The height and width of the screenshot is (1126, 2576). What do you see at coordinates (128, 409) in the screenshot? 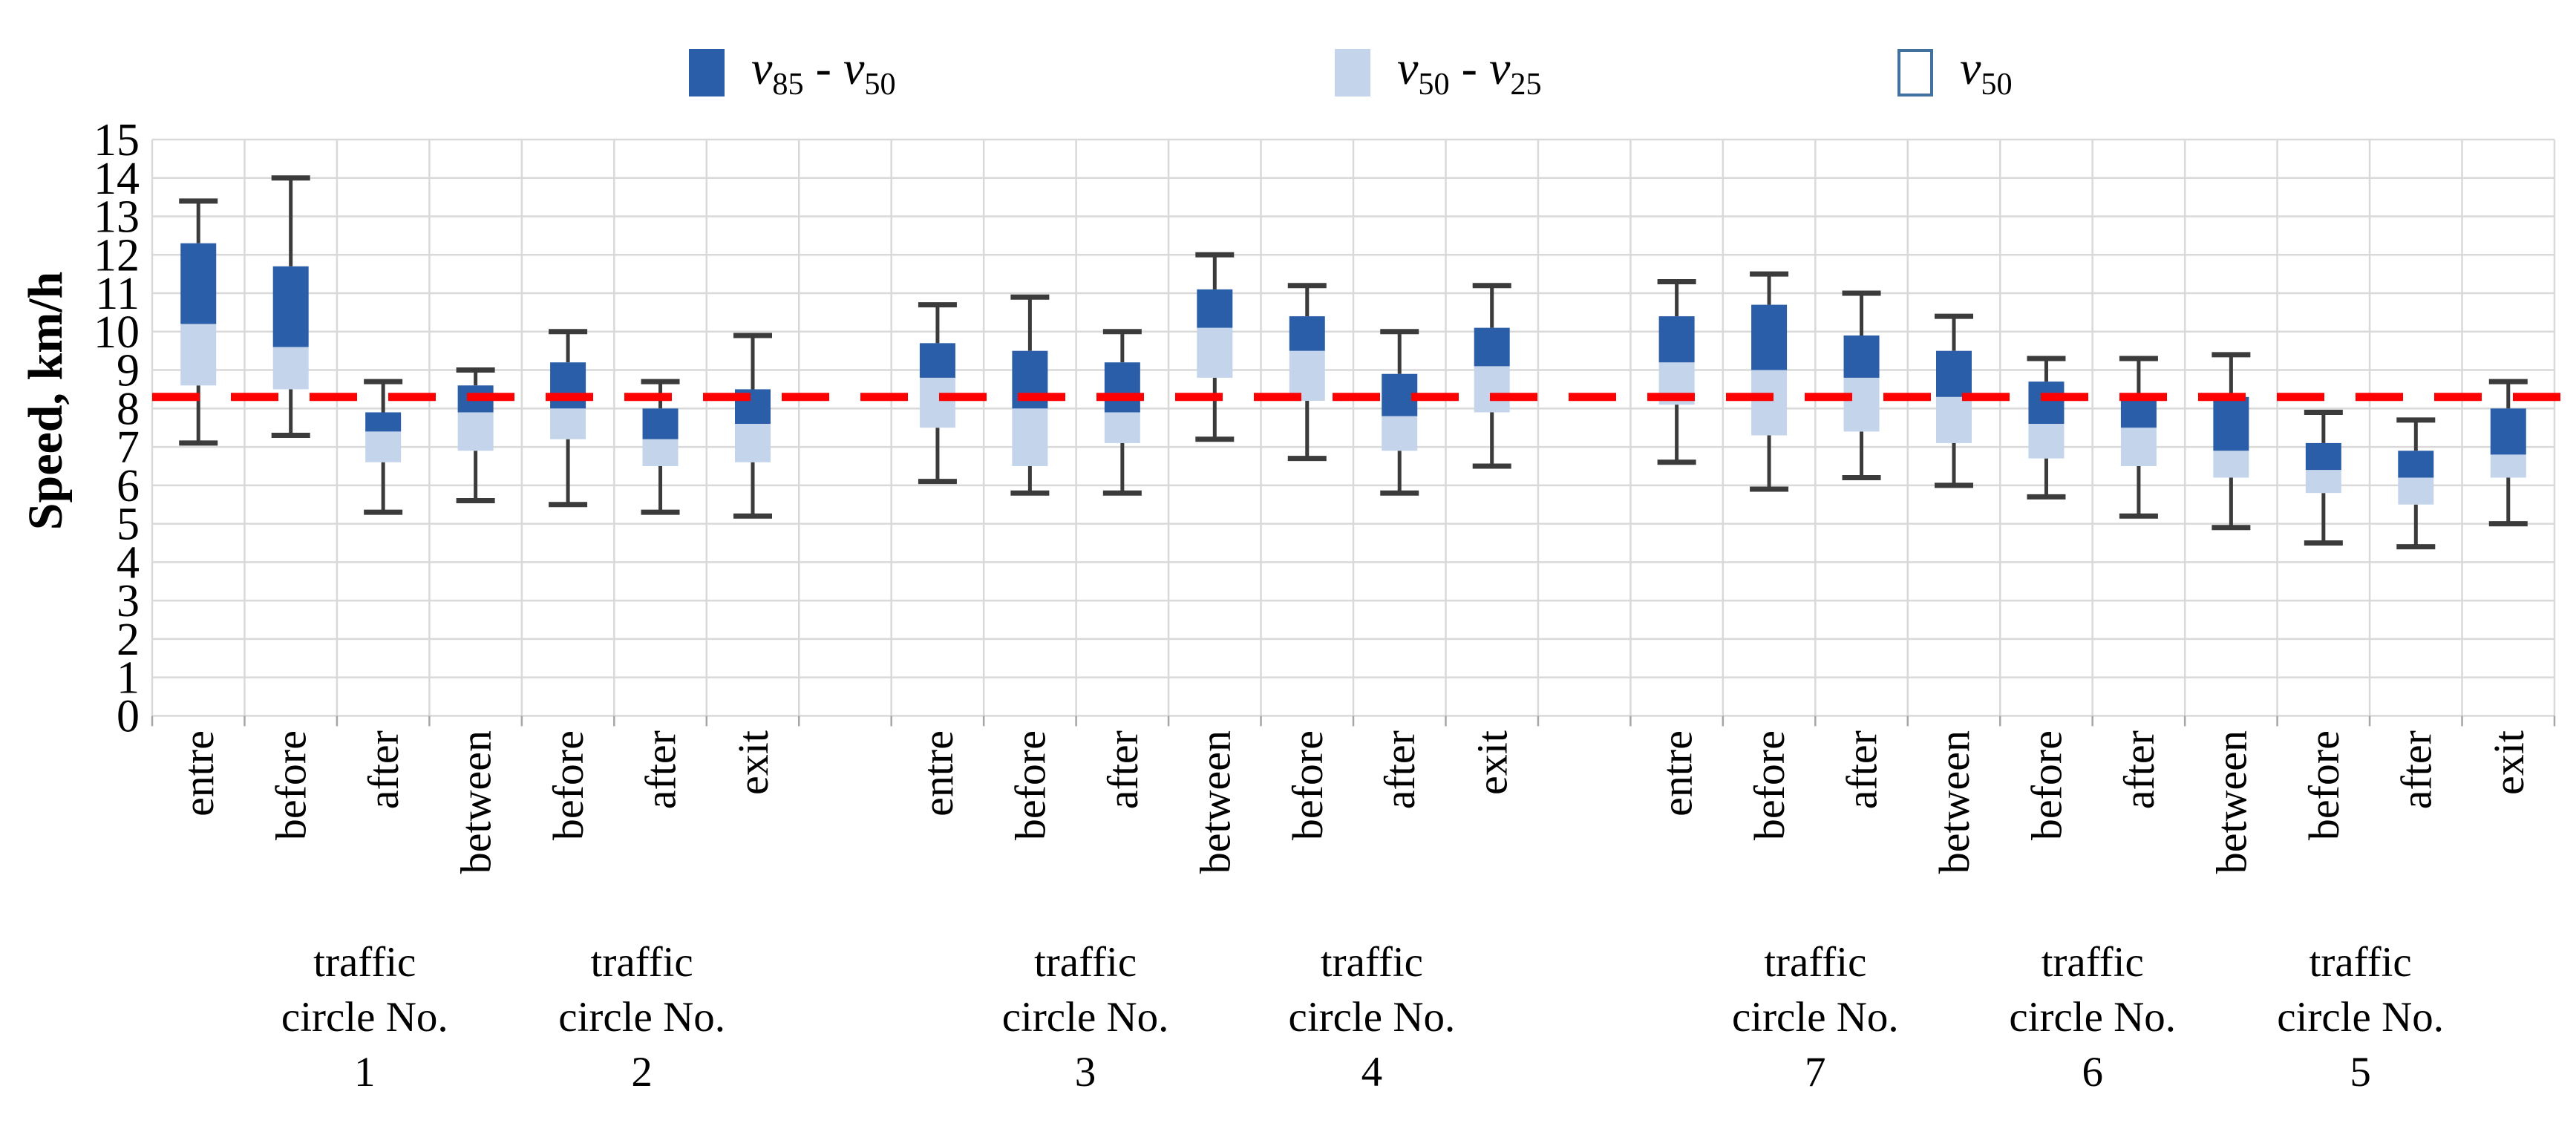
I see `y-tick-label: 8` at bounding box center [128, 409].